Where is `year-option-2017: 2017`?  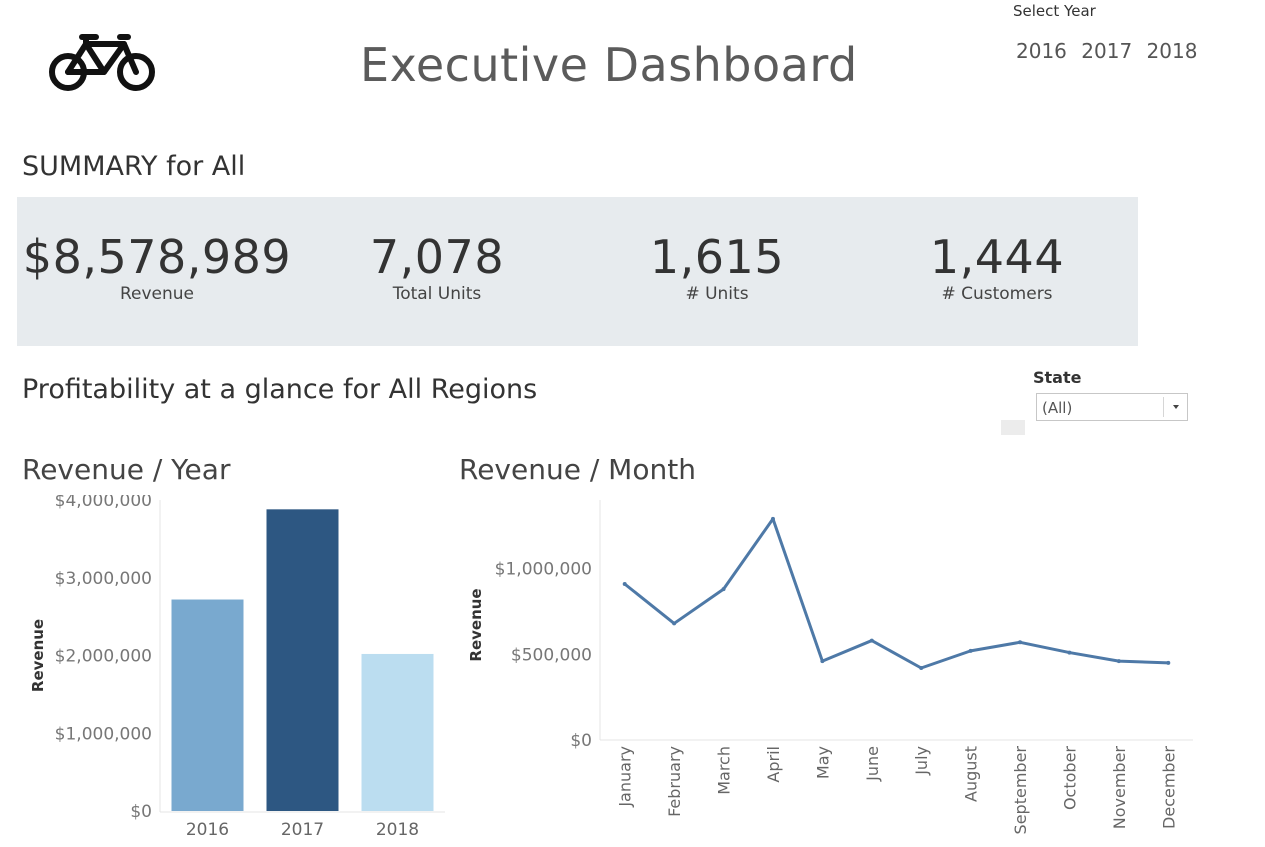
year-option-2017: 2017 is located at coordinates (1107, 51).